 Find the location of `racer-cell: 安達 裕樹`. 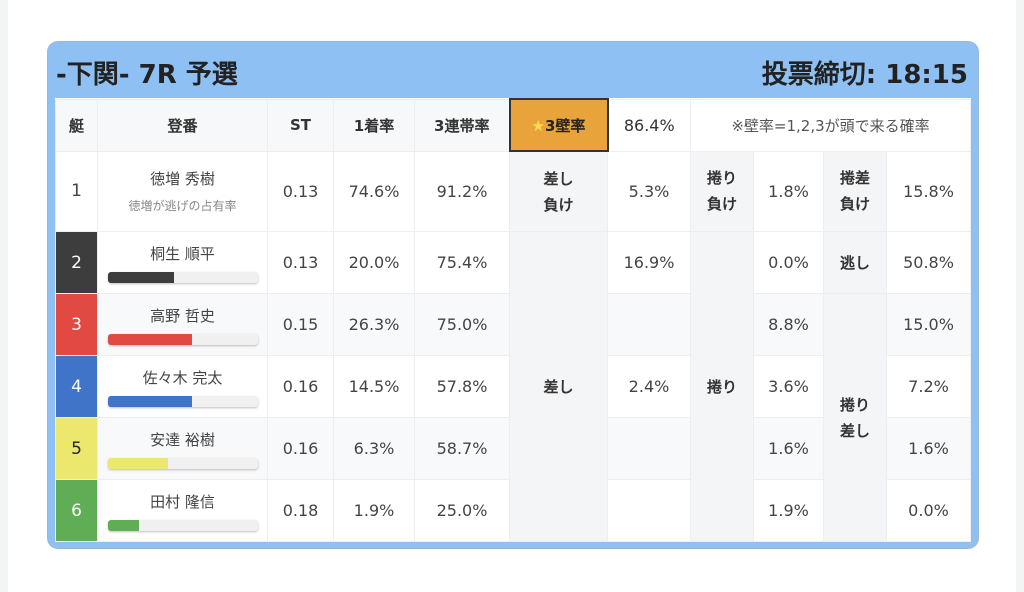

racer-cell: 安達 裕樹 is located at coordinates (182, 448).